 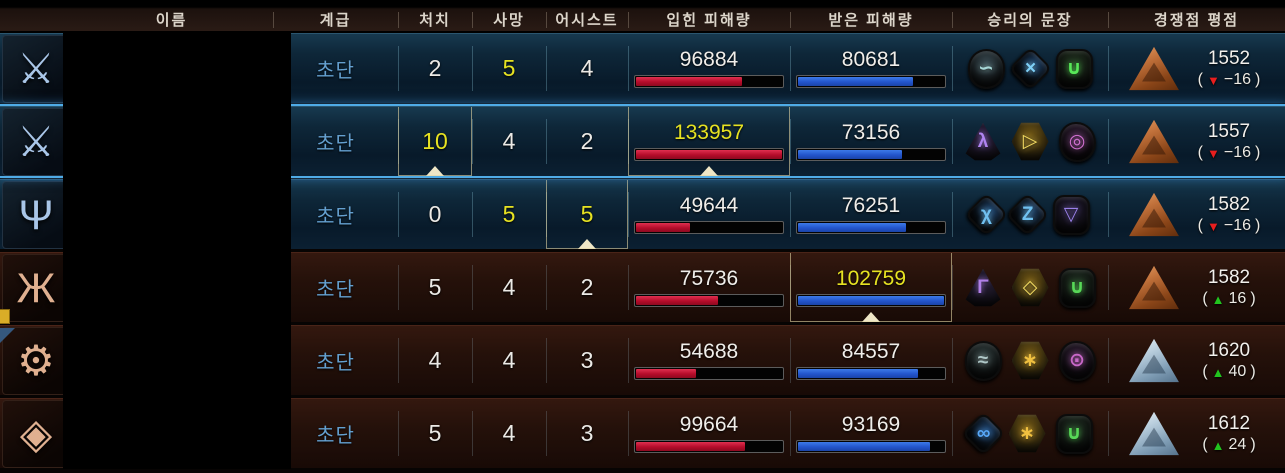 What do you see at coordinates (1071, 214) in the screenshot?
I see `sigil-triangle-rune-icon: ▽` at bounding box center [1071, 214].